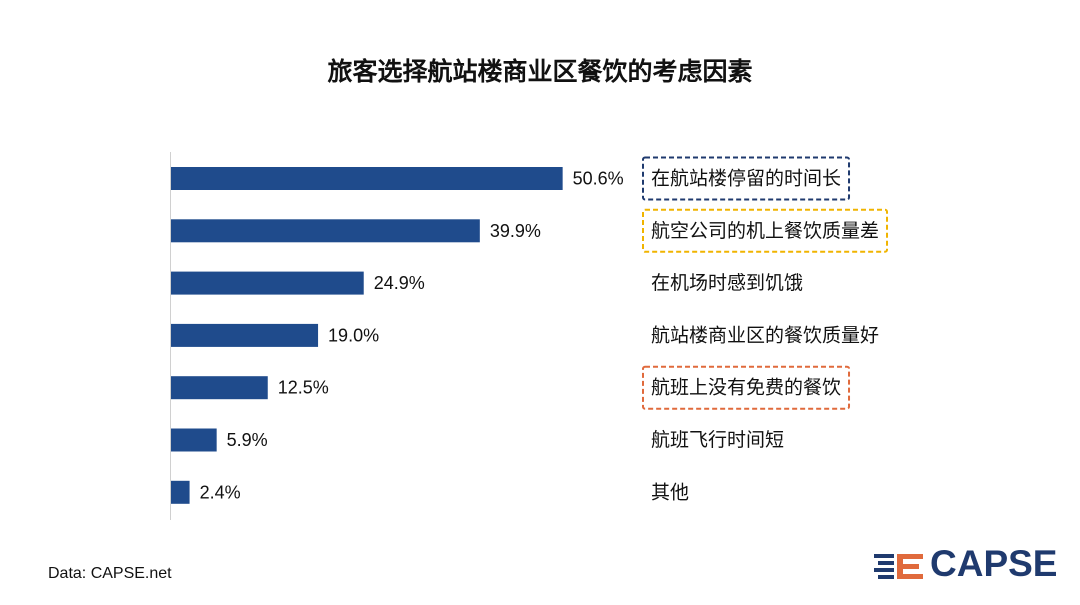 The height and width of the screenshot is (605, 1080). I want to click on category-label-0: 在航站楼停留的时间长, so click(746, 179).